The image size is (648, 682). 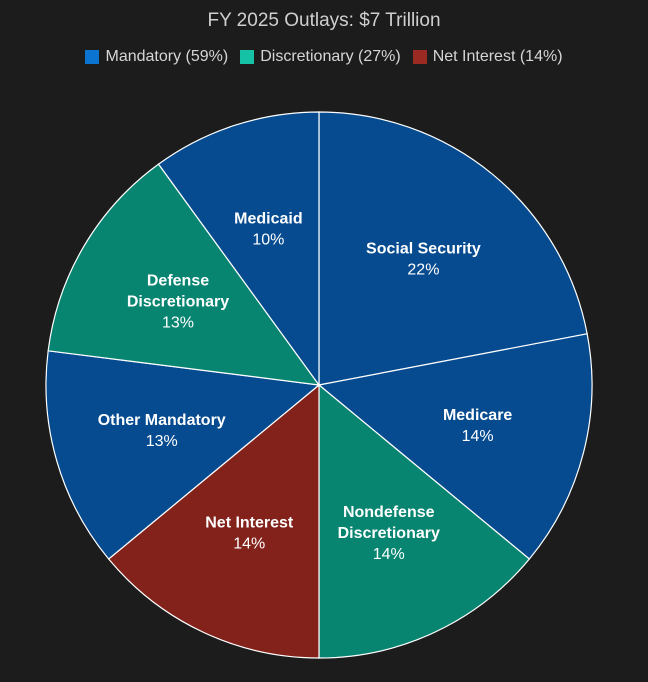 I want to click on slice-label-medicaid: Medicaid, so click(x=268, y=219).